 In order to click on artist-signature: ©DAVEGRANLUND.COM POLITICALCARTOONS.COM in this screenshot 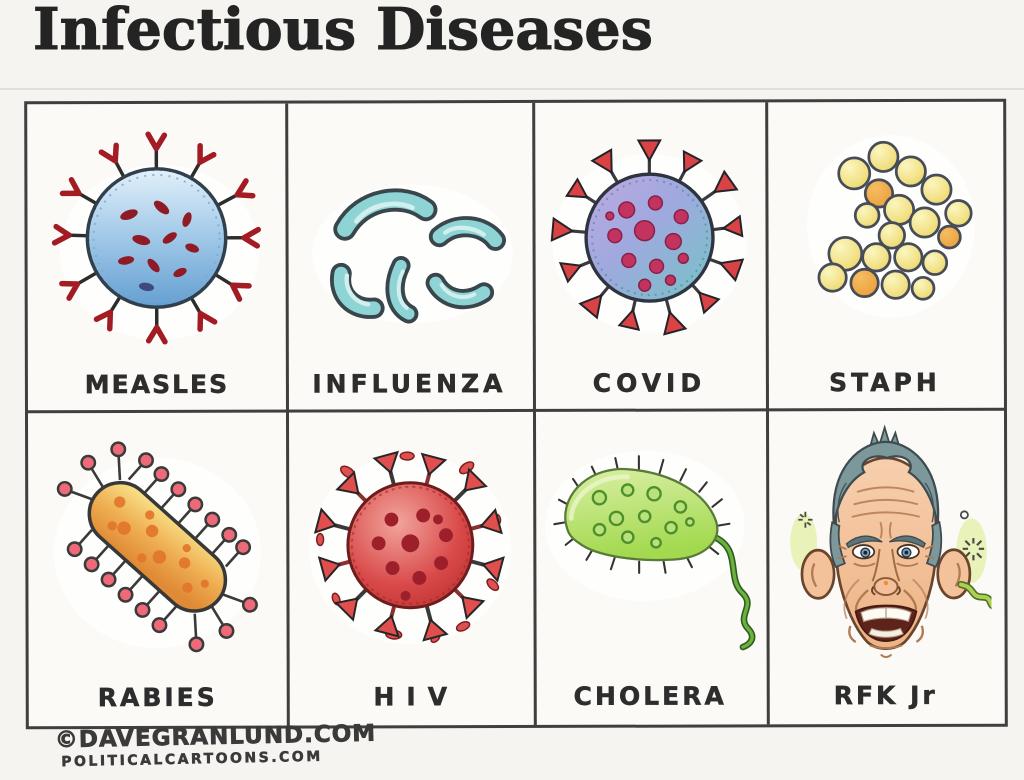, I will do `click(215, 745)`.